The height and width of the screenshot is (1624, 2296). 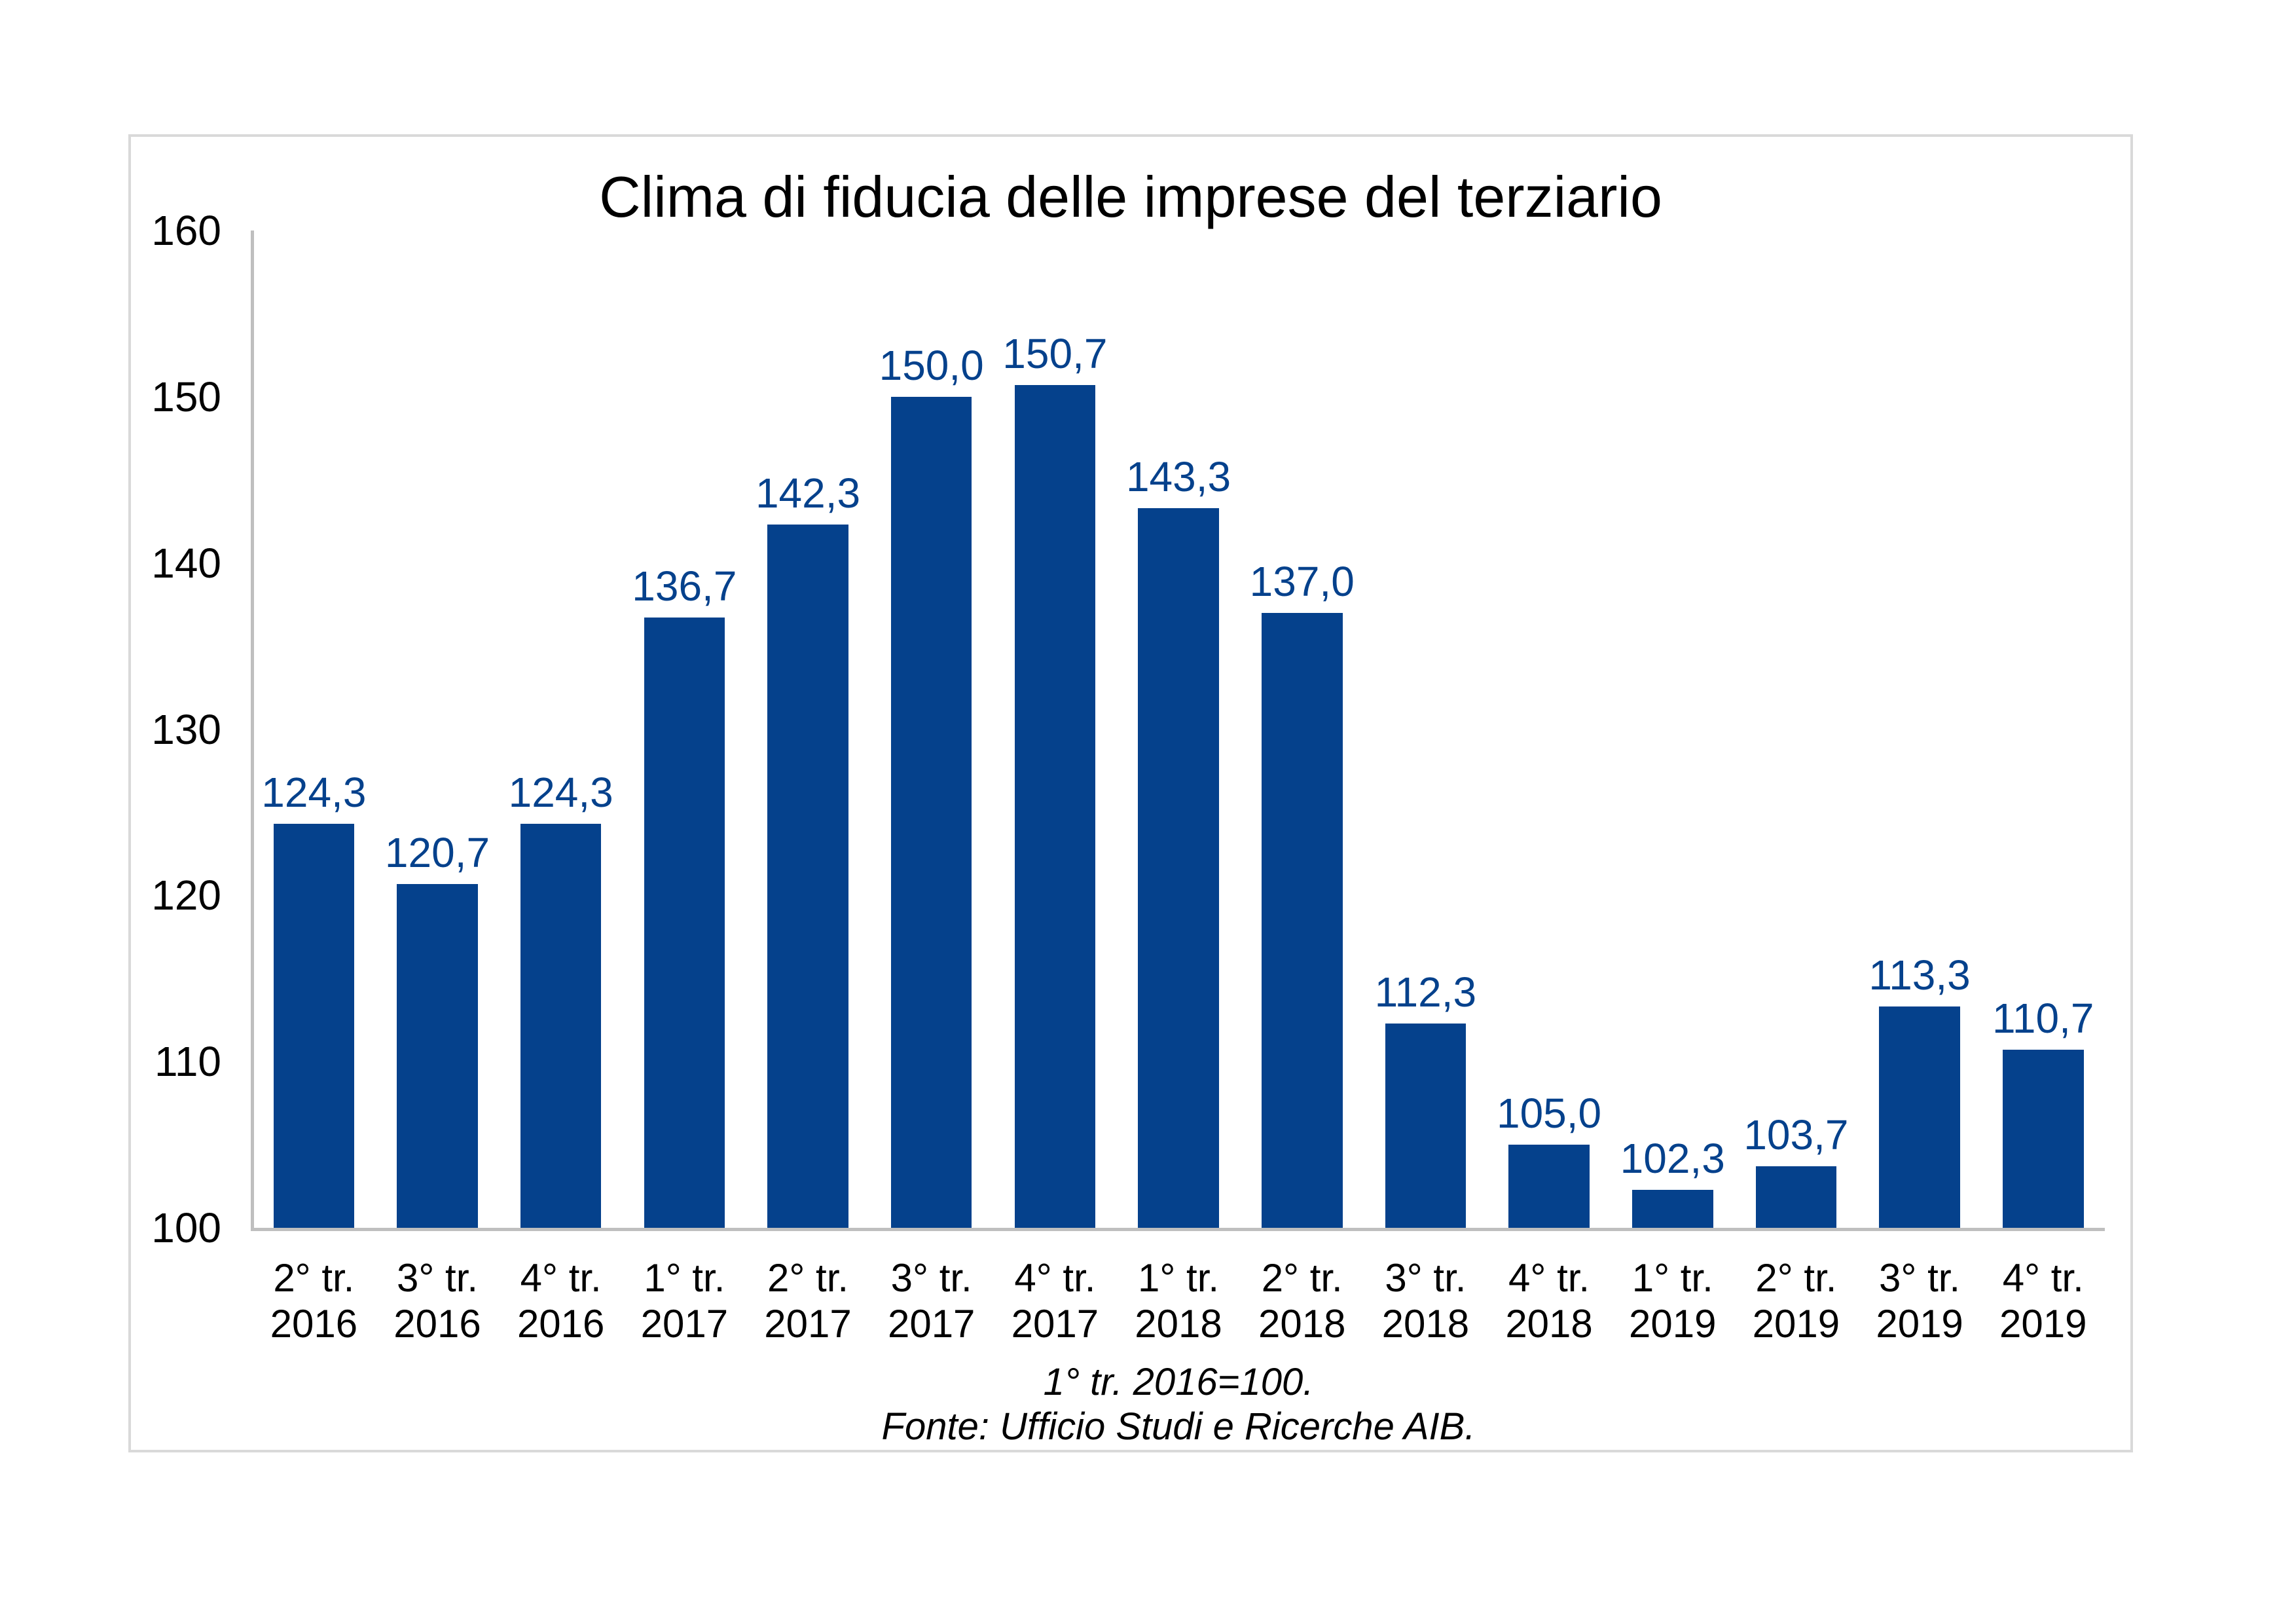 What do you see at coordinates (252, 729) in the screenshot?
I see `y-axis-line` at bounding box center [252, 729].